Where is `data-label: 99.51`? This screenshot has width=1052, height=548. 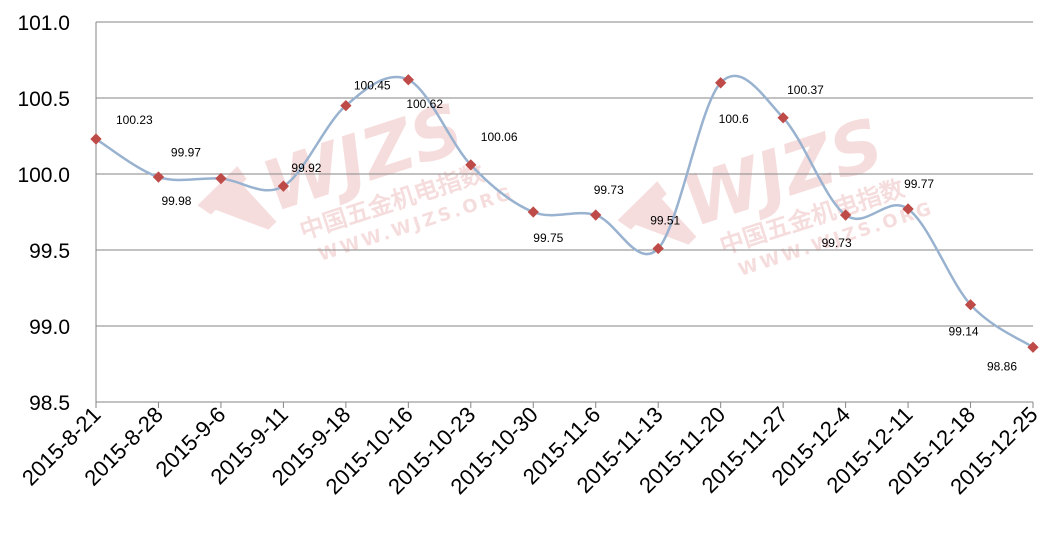
data-label: 99.51 is located at coordinates (665, 220).